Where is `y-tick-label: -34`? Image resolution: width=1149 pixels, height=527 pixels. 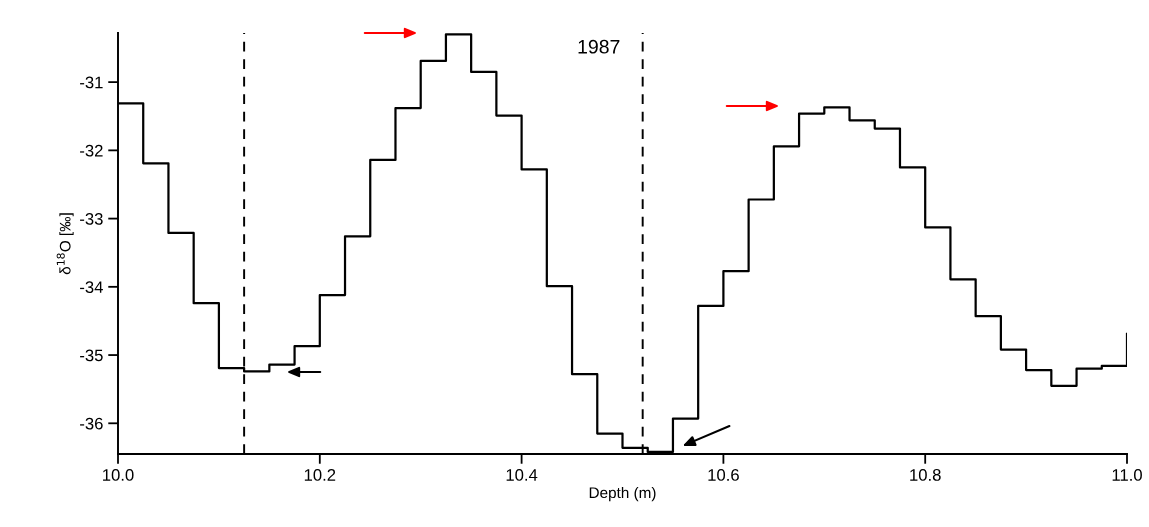 y-tick-label: -34 is located at coordinates (91, 287).